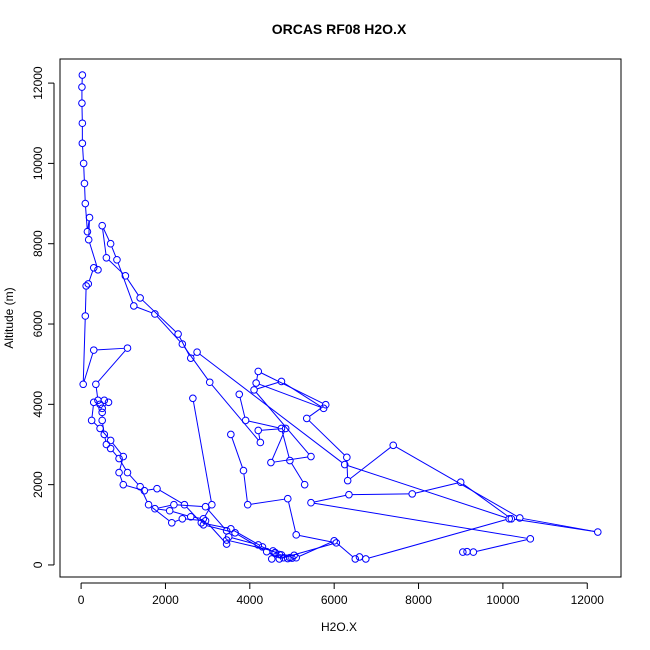 This screenshot has height=650, width=650. I want to click on x-tick-label: 2000, so click(165, 600).